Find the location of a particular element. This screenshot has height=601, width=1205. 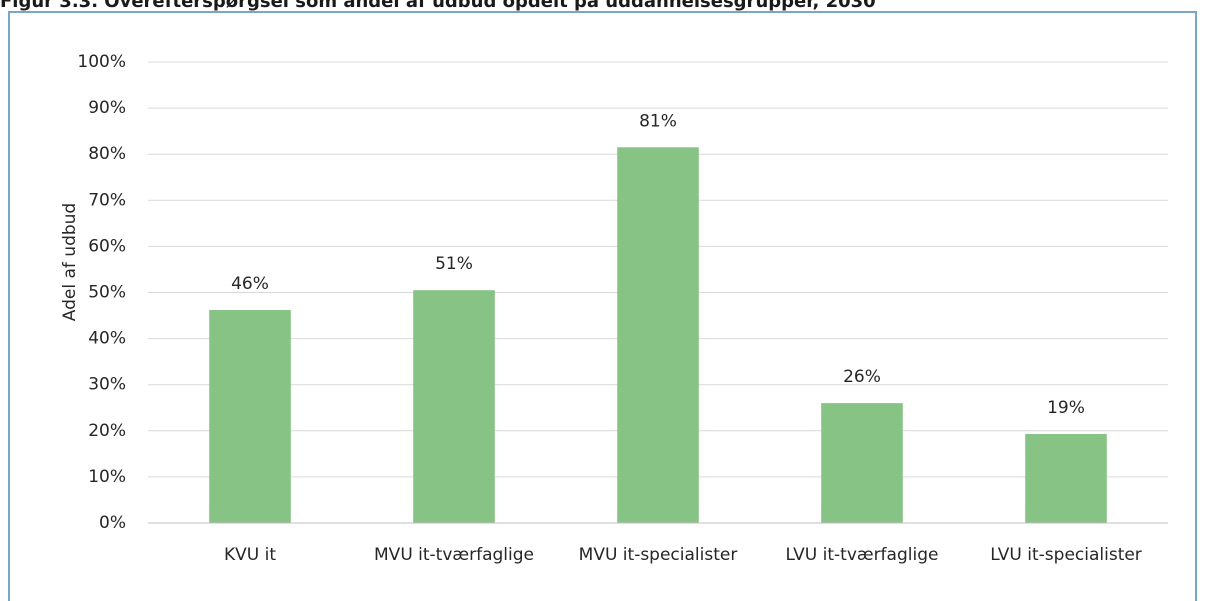

data-label: 26% is located at coordinates (862, 377).